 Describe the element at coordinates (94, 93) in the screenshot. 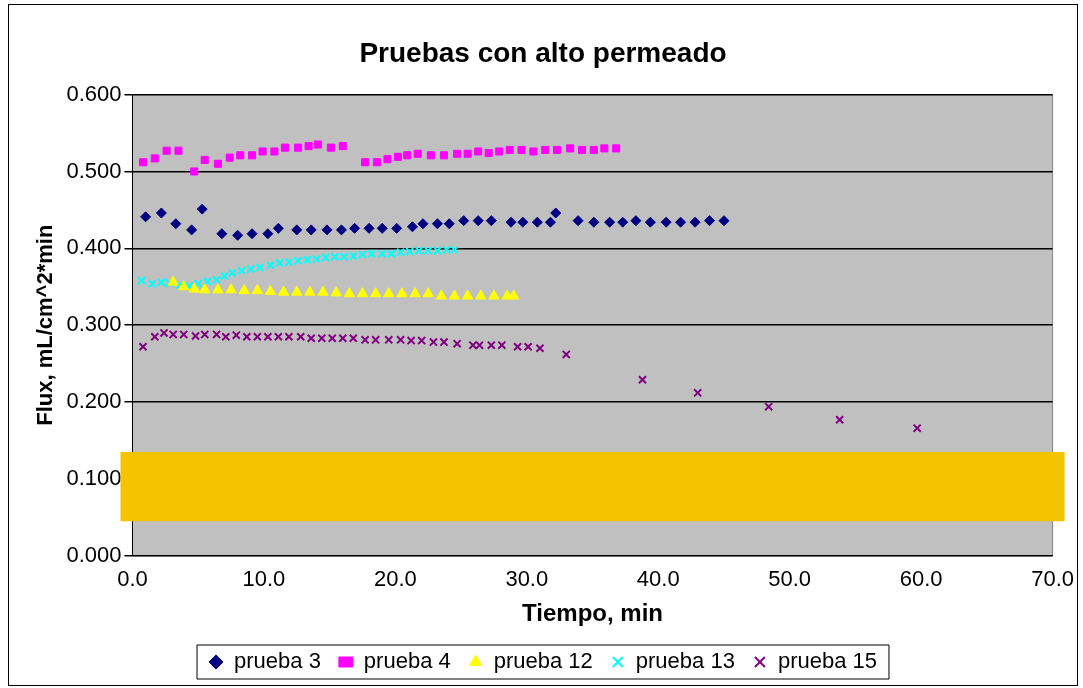

I see `y-tick-label: 0.600` at that location.